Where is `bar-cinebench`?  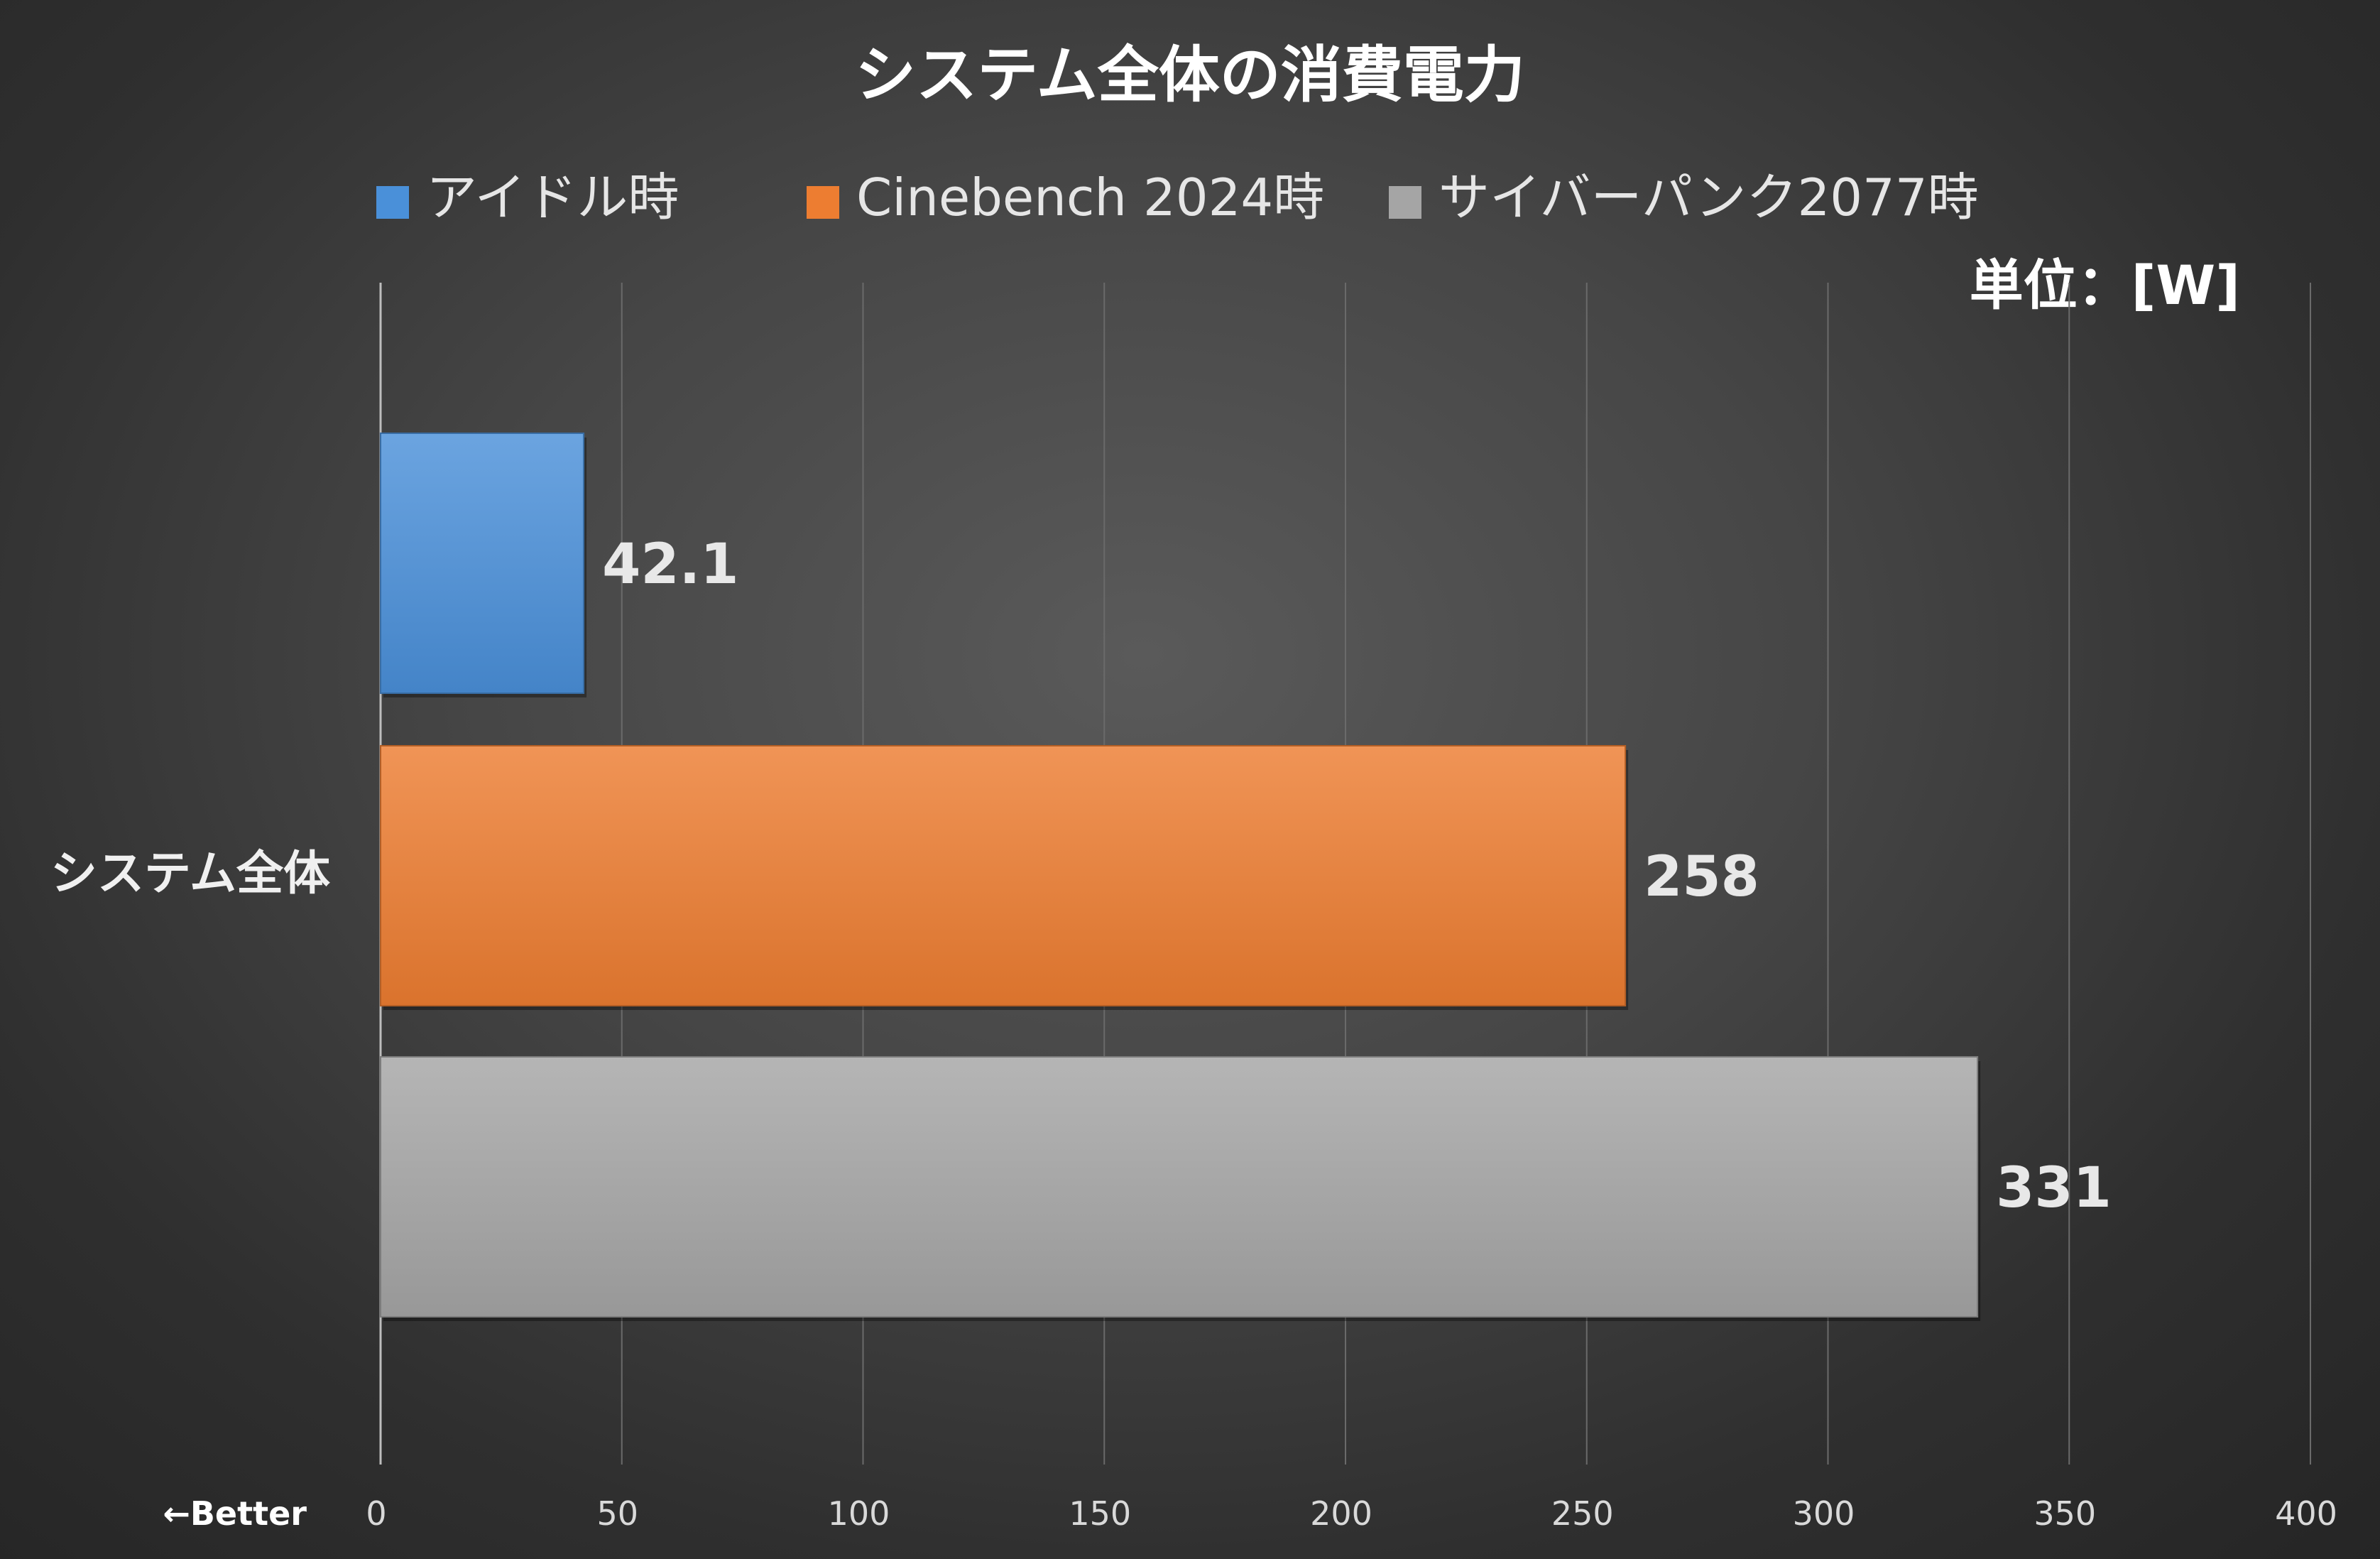 bar-cinebench is located at coordinates (1004, 875).